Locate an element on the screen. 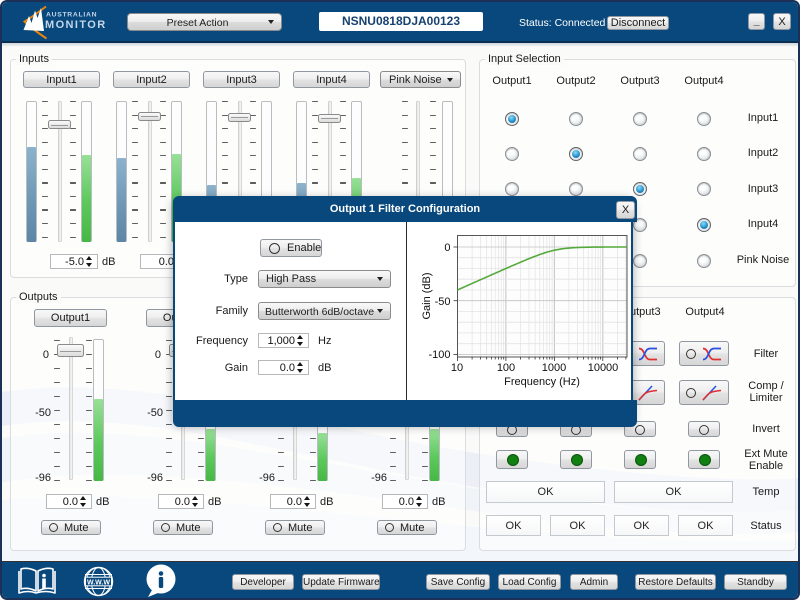 The height and width of the screenshot is (600, 800). svg-text: 0 is located at coordinates (447, 248).